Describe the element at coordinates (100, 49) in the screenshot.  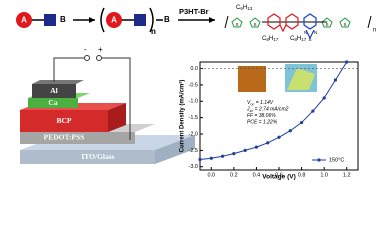
I see `label: +` at that location.